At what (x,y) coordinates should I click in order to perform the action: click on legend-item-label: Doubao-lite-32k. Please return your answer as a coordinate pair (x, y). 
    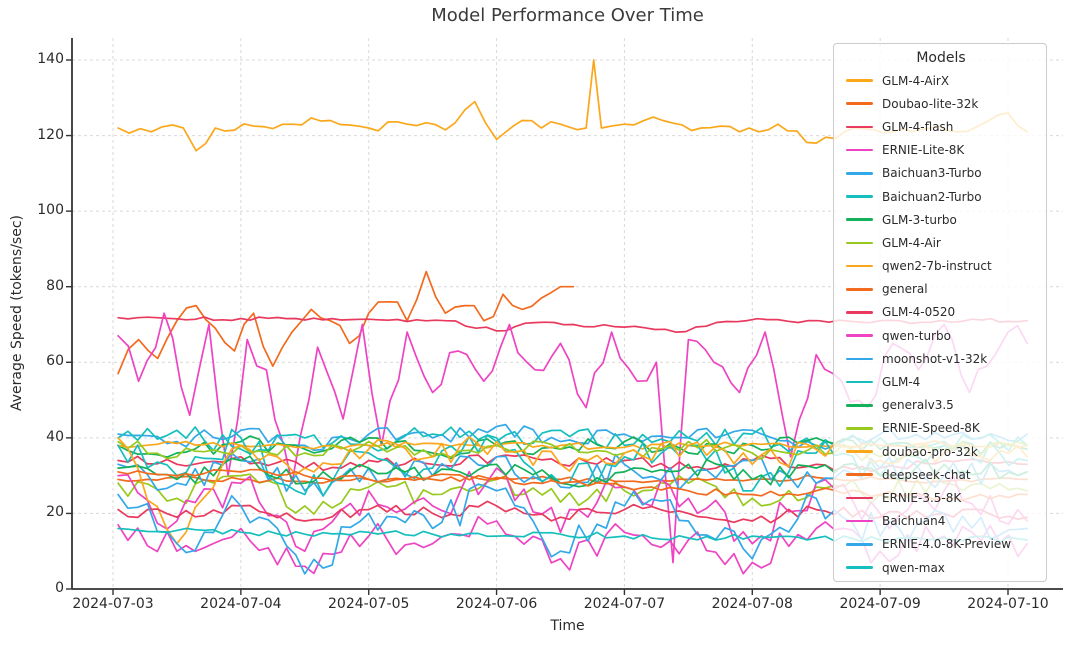
    Looking at the image, I should click on (930, 103).